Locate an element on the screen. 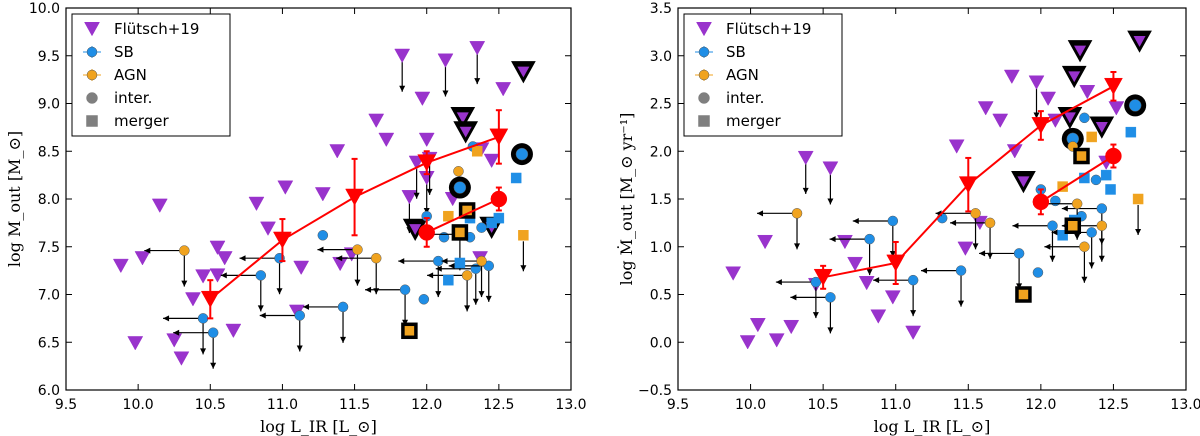 This screenshot has width=1200, height=436. legend-label: inter. is located at coordinates (133, 98).